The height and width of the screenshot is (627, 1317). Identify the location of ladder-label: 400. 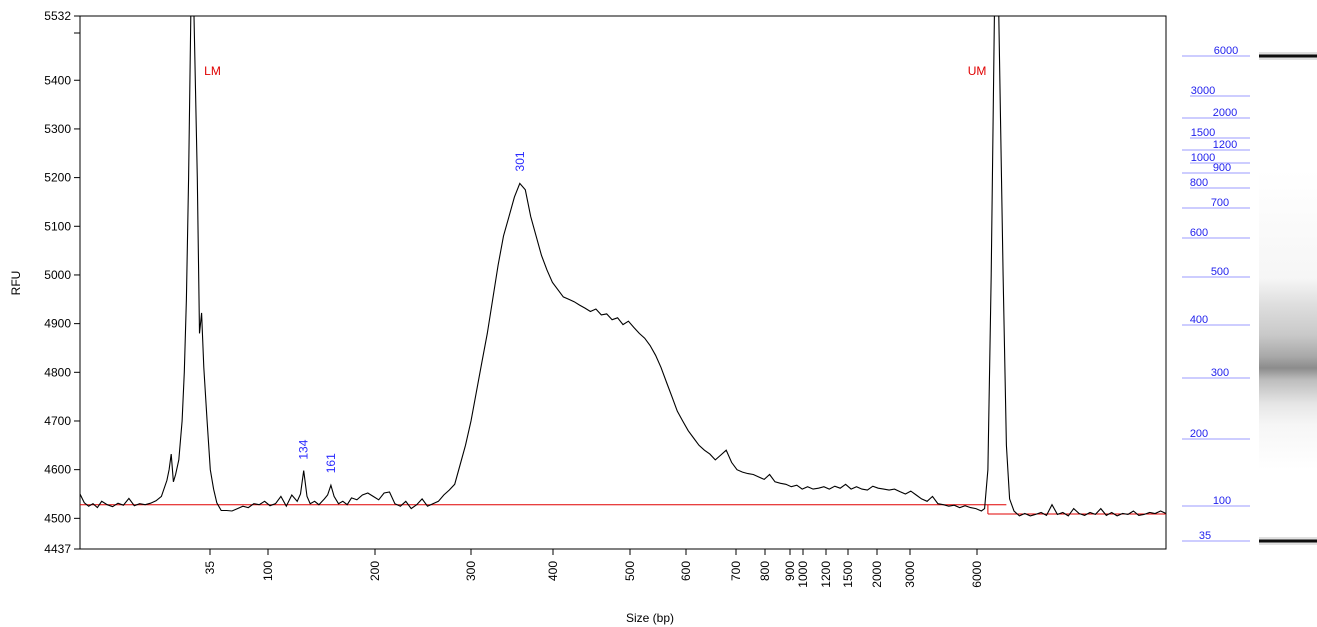
(1199, 320).